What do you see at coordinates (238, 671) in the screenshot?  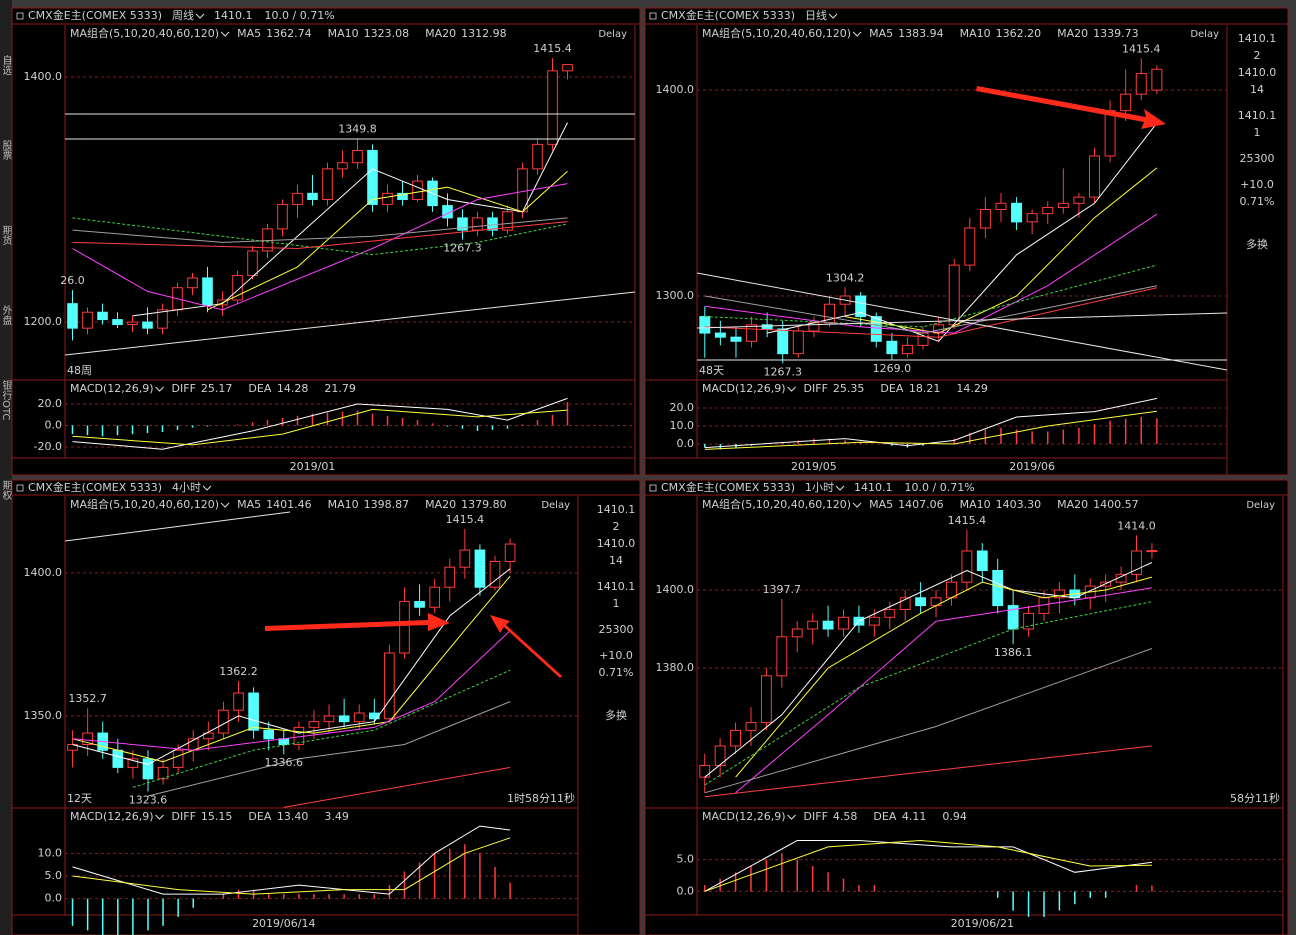 I see `price-annotation: 1362.2` at bounding box center [238, 671].